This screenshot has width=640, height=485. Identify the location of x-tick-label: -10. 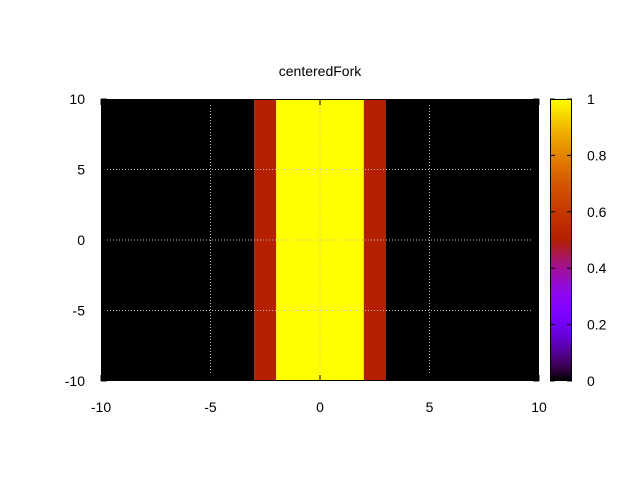
(101, 407).